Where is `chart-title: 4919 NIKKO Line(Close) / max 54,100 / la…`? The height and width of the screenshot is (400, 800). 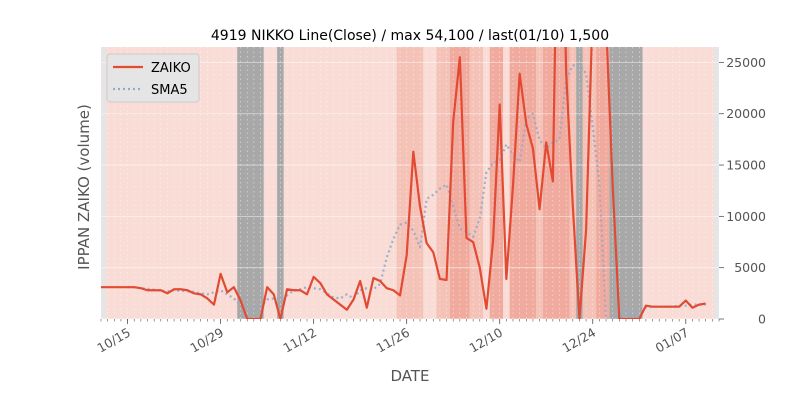
chart-title: 4919 NIKKO Line(Close) / max 54,100 / la… is located at coordinates (410, 36).